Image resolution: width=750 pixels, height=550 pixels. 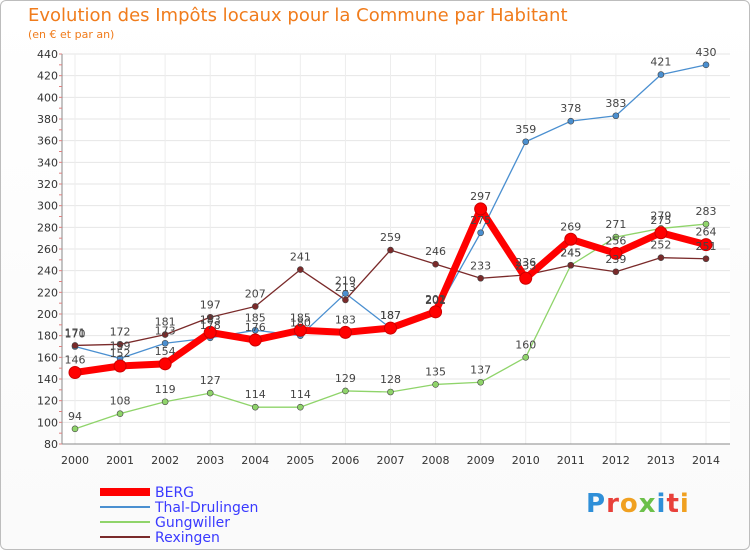 I want to click on logo-letter: t, so click(x=673, y=504).